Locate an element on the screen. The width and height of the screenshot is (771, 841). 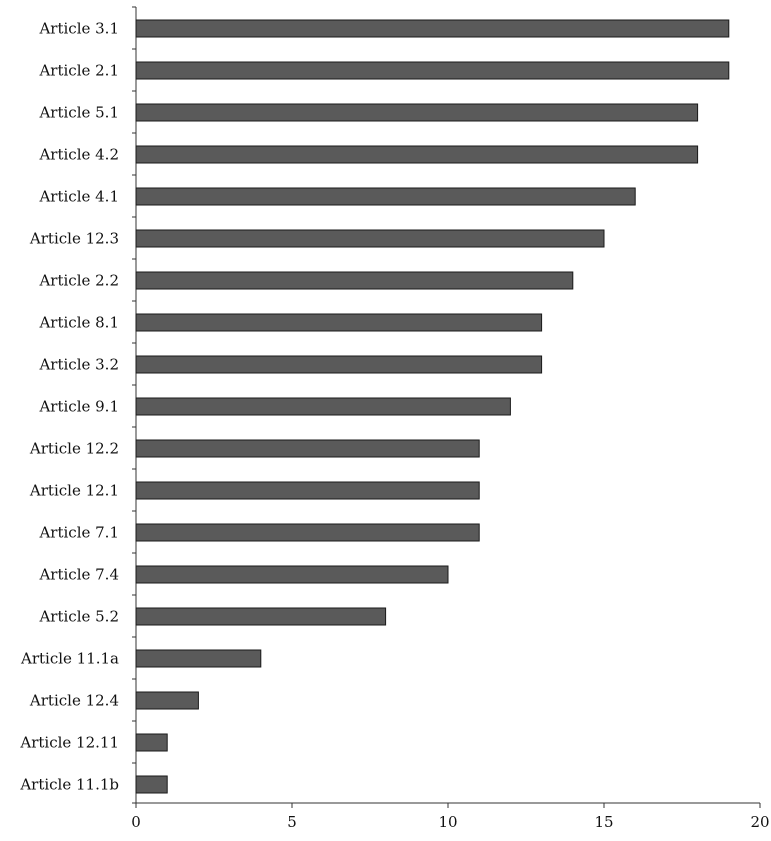
category-label: Article 3.2 is located at coordinates (78, 365).